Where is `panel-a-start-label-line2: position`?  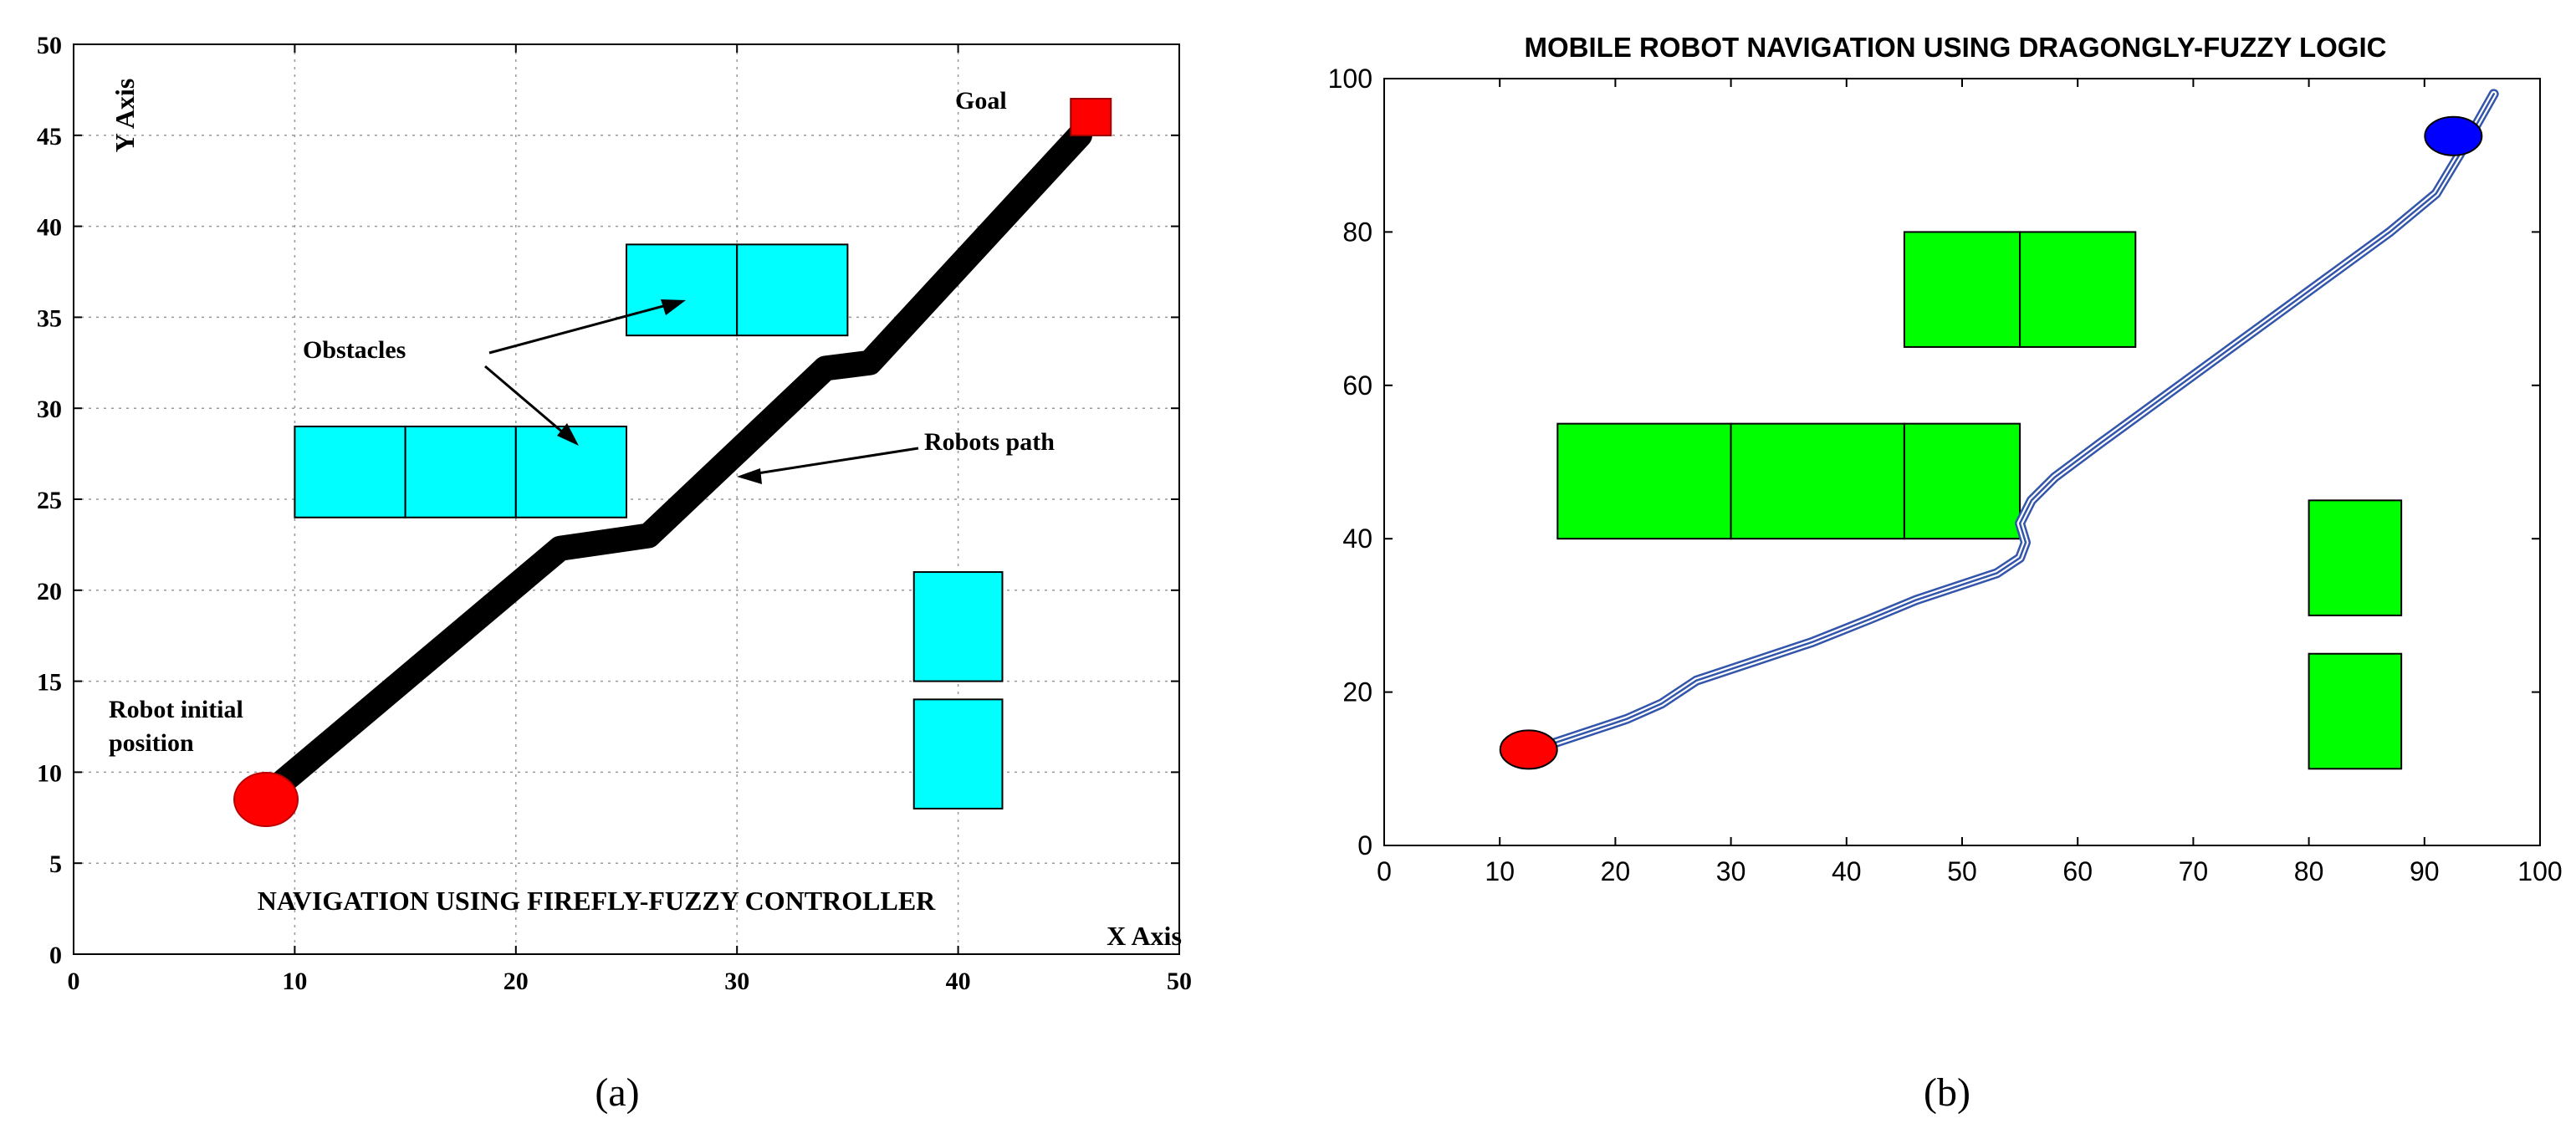
panel-a-start-label-line2: position is located at coordinates (151, 743).